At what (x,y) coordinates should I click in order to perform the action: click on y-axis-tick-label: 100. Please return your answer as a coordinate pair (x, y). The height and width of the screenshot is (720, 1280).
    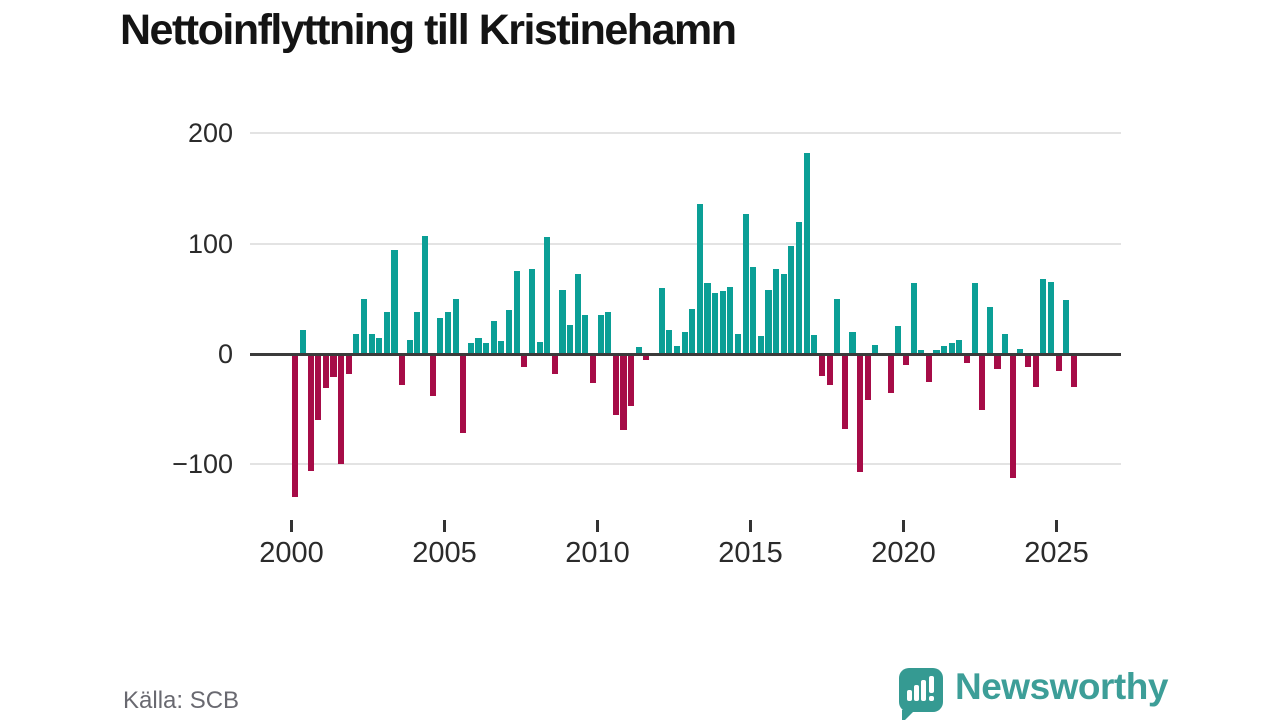
    Looking at the image, I should click on (210, 243).